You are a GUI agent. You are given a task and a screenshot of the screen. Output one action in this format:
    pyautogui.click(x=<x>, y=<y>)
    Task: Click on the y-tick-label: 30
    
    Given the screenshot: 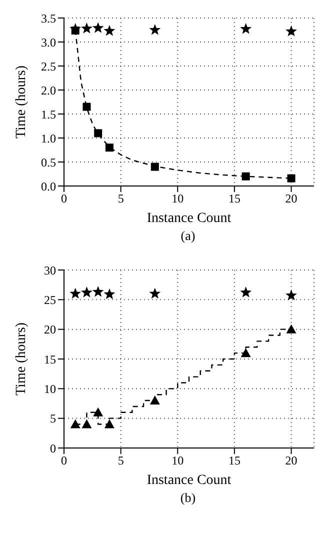 What is the action you would take?
    pyautogui.click(x=50, y=270)
    